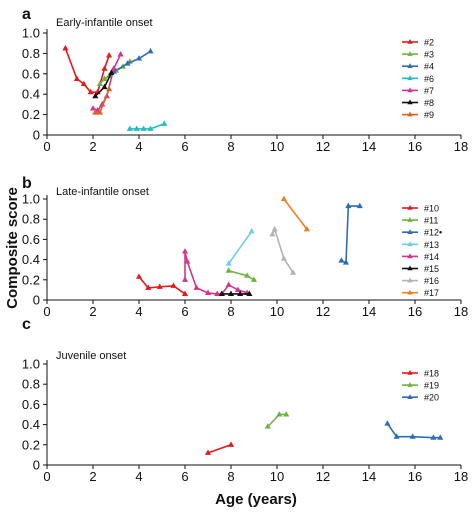  Describe the element at coordinates (91, 356) in the screenshot. I see `panel-title: Juvenile onset` at that location.